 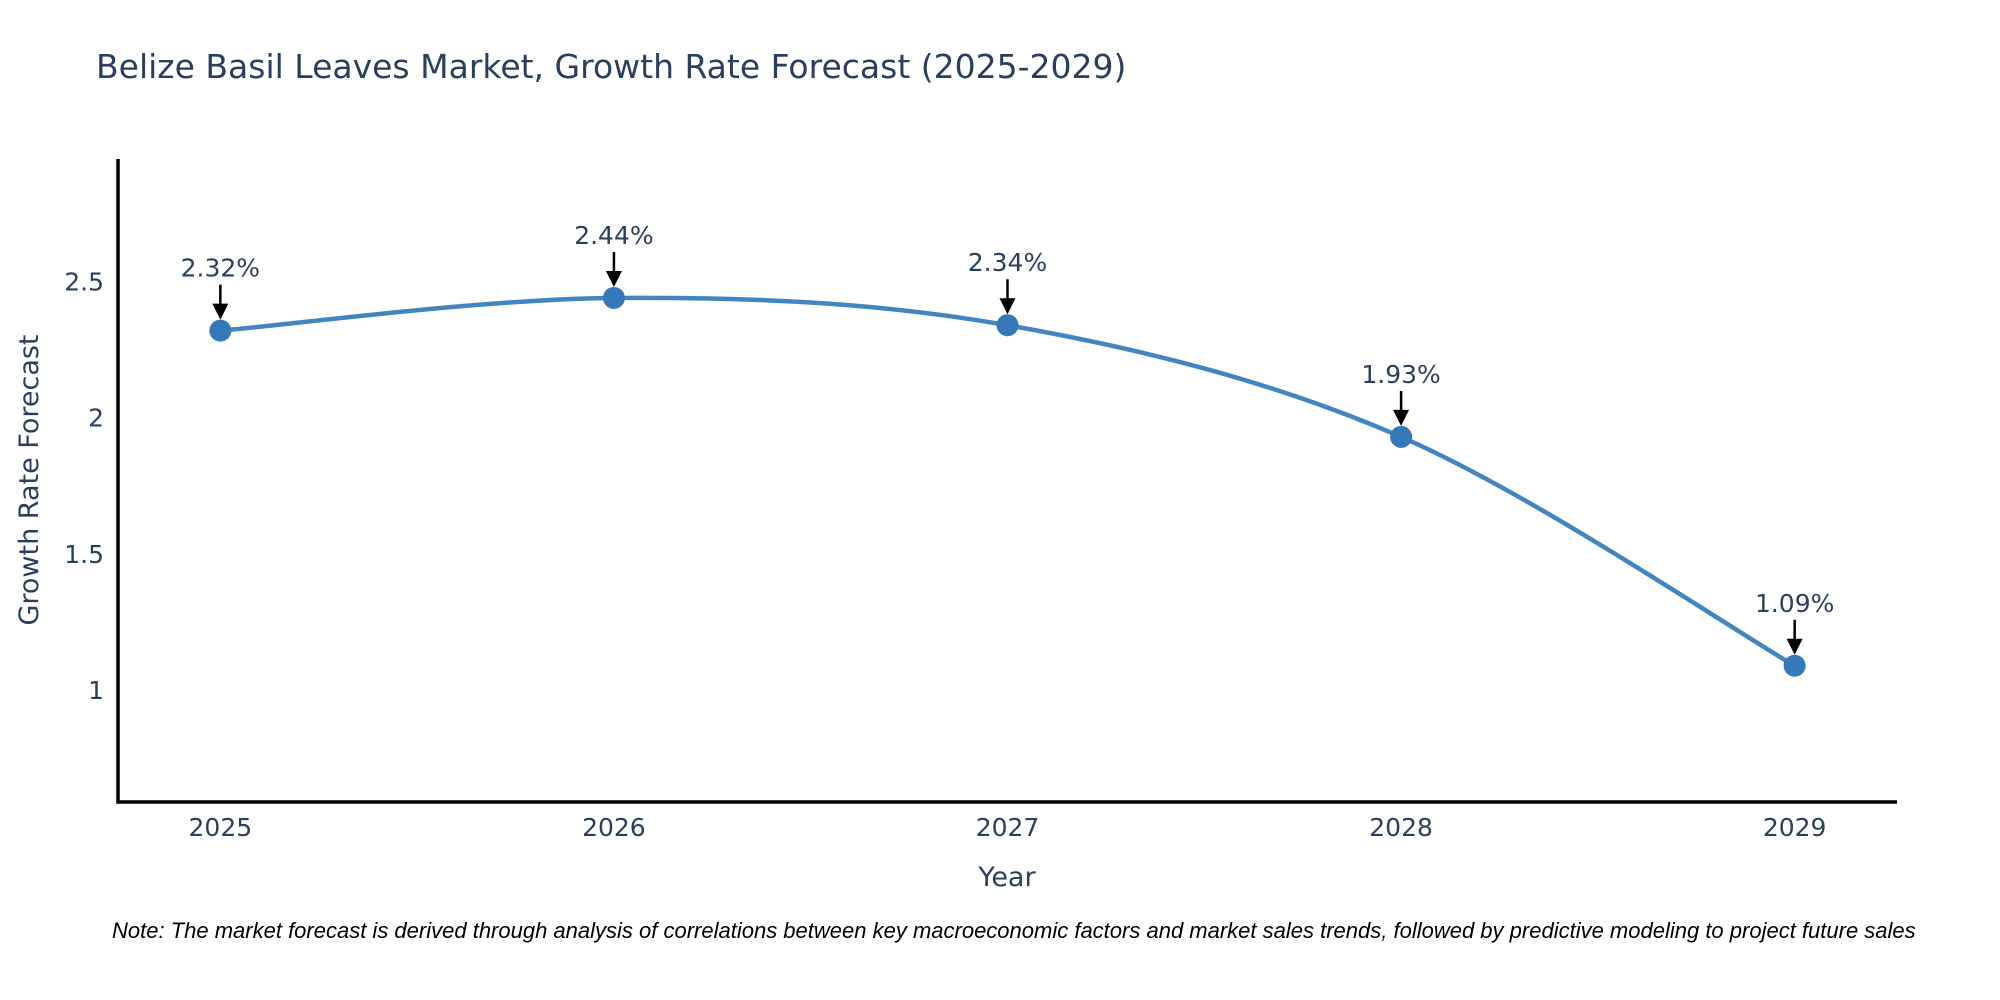 I want to click on annotation-label: 1.93%, so click(x=1400, y=374).